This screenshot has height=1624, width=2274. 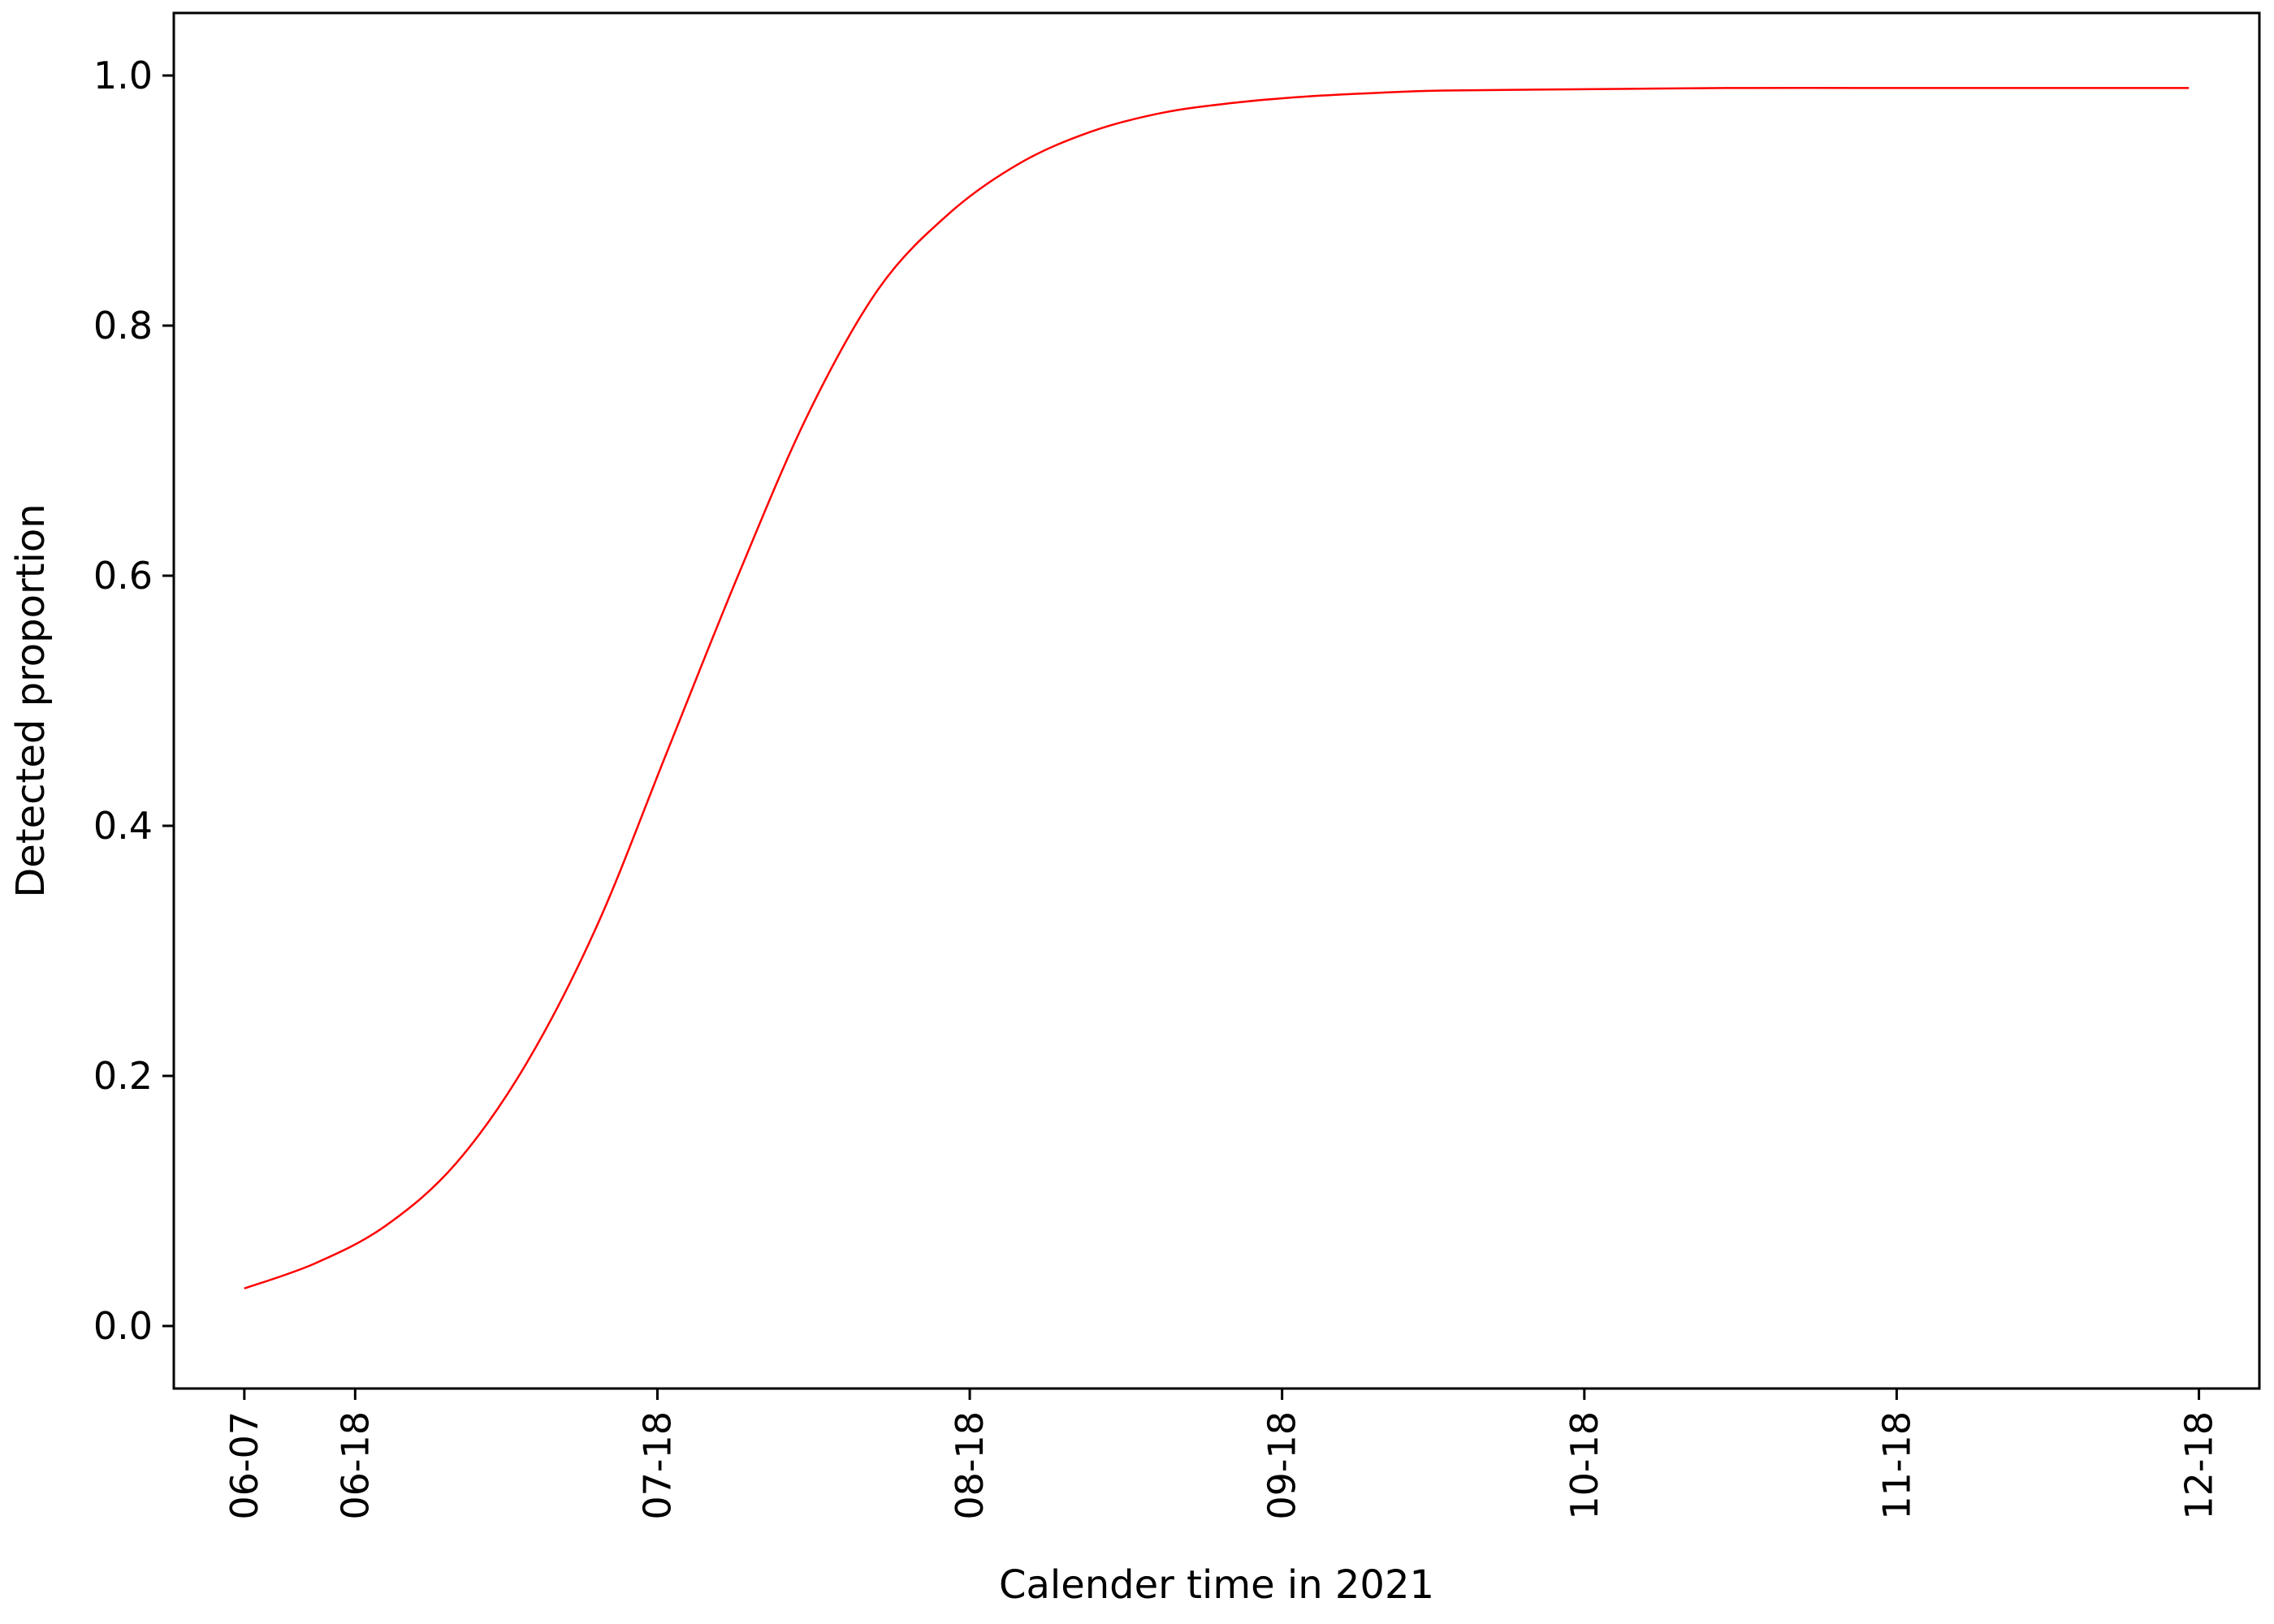 I want to click on x-tick-label: 11-18, so click(x=1896, y=1466).